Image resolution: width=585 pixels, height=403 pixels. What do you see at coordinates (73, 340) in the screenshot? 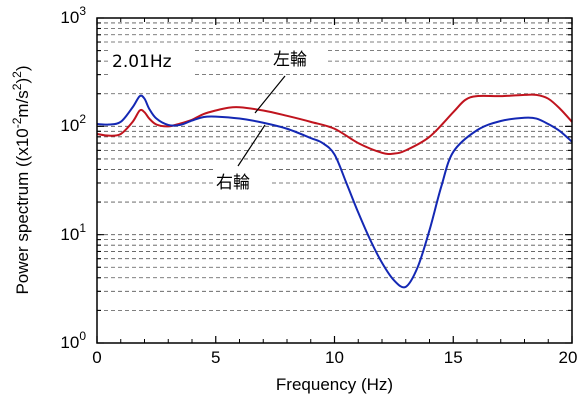
I see `y-tick-label-1: 10⁰` at bounding box center [73, 340].